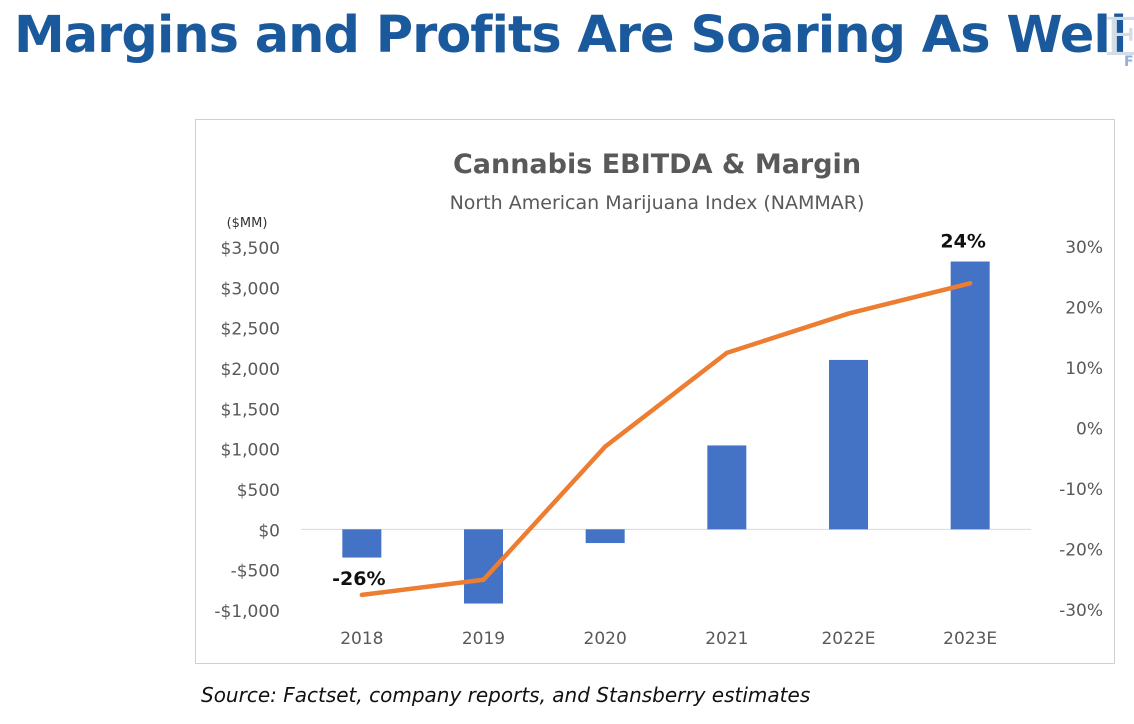 The width and height of the screenshot is (1134, 724). Describe the element at coordinates (269, 531) in the screenshot. I see `y-tick-label: $0` at that location.